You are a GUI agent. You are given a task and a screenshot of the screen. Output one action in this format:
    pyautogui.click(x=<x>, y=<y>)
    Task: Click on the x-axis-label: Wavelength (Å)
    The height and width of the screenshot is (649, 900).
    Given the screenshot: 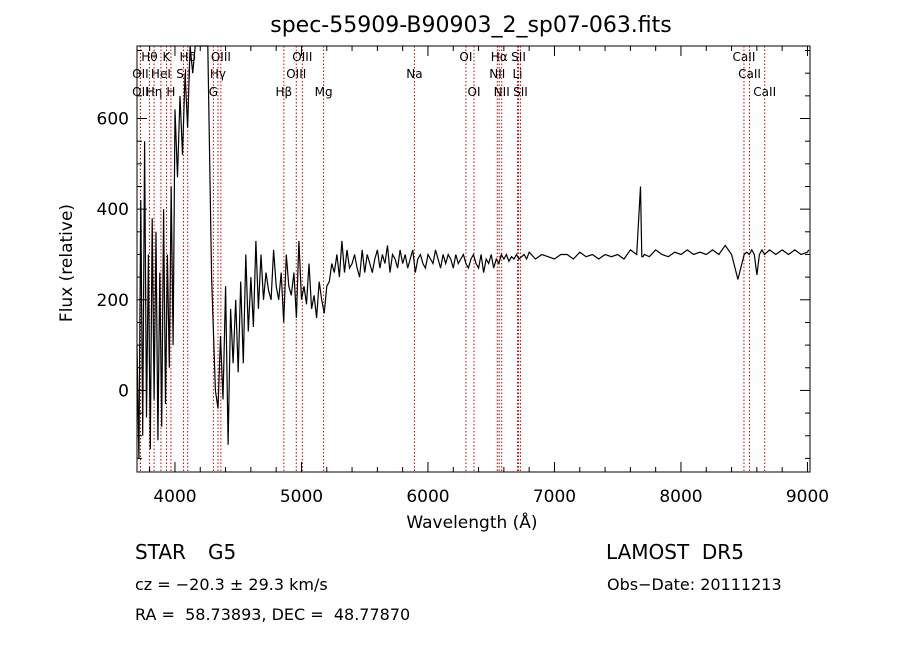 What is the action you would take?
    pyautogui.click(x=471, y=522)
    